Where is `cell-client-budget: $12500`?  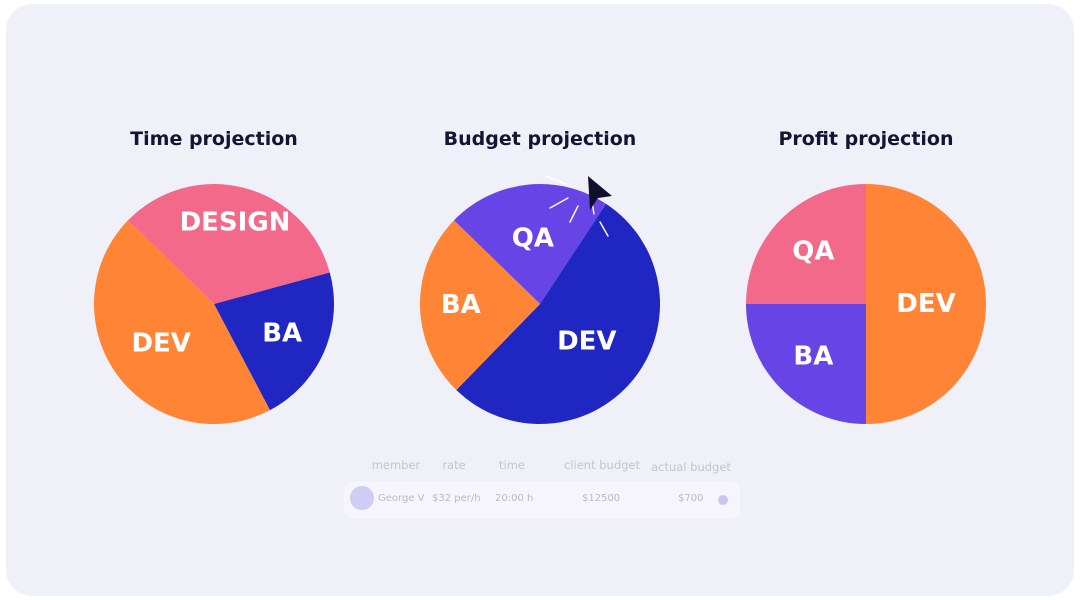
cell-client-budget: $12500 is located at coordinates (601, 498).